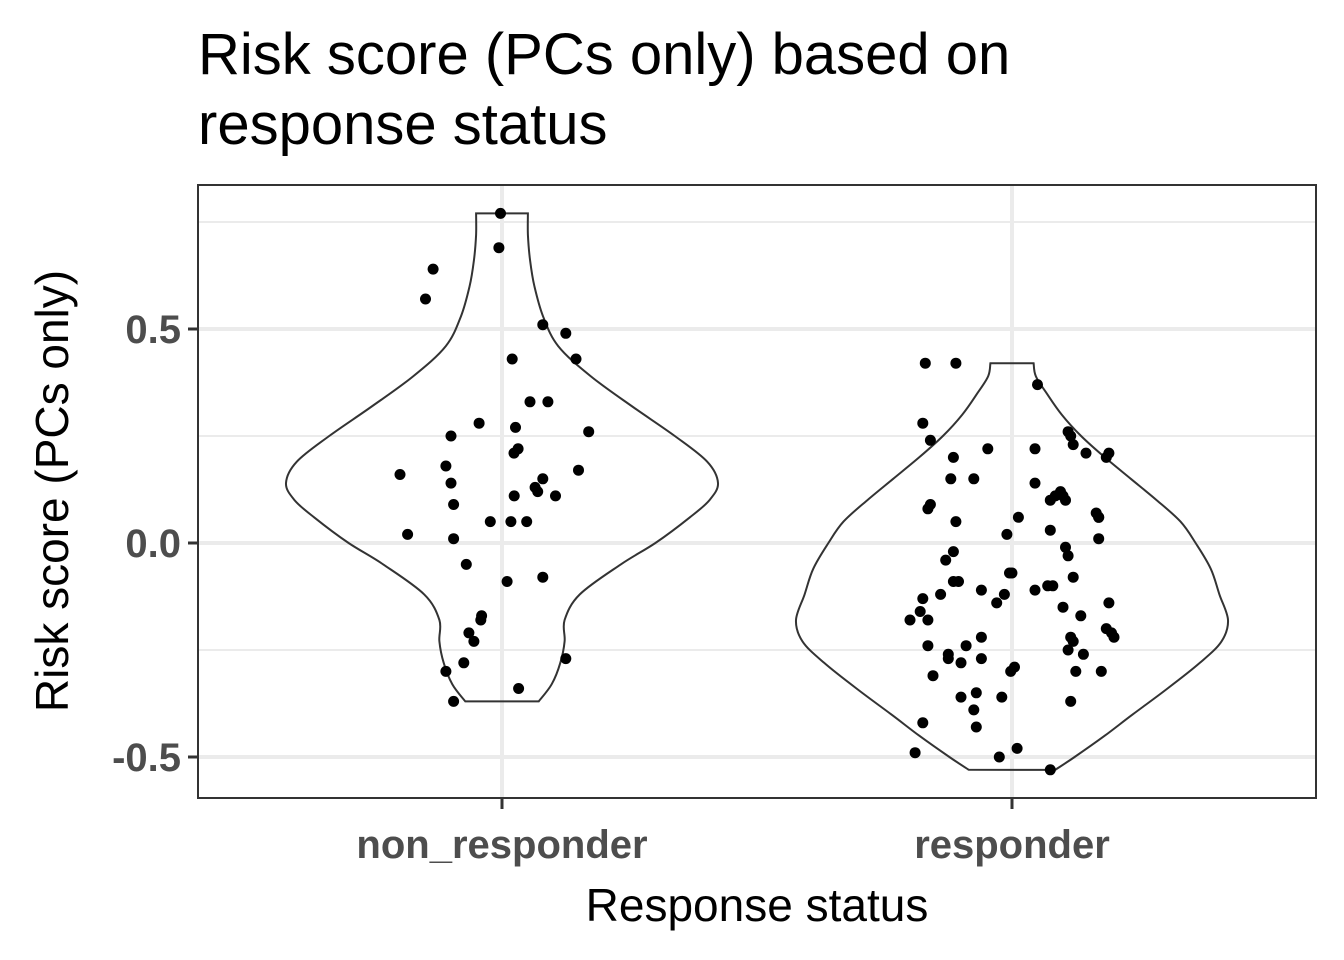 This screenshot has height=960, width=1344. What do you see at coordinates (146, 758) in the screenshot?
I see `y-tick-label: -0.5` at bounding box center [146, 758].